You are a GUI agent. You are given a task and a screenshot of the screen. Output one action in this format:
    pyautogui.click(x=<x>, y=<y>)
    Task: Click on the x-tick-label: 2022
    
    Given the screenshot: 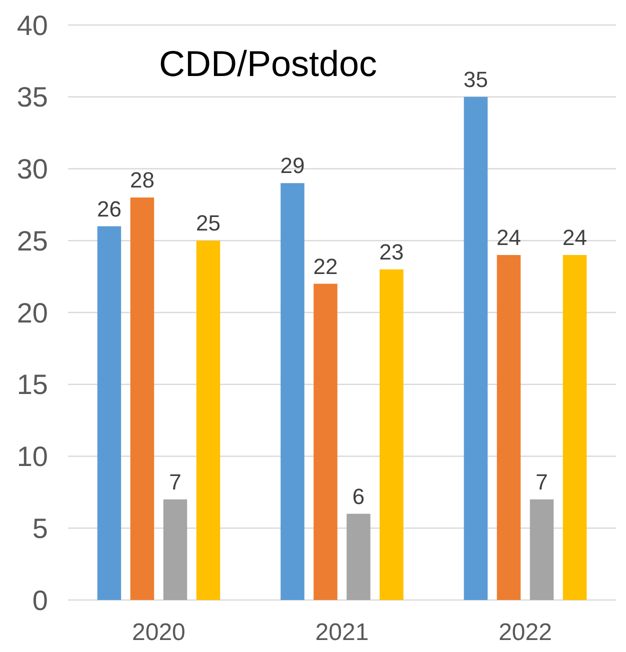 What is the action you would take?
    pyautogui.click(x=525, y=632)
    